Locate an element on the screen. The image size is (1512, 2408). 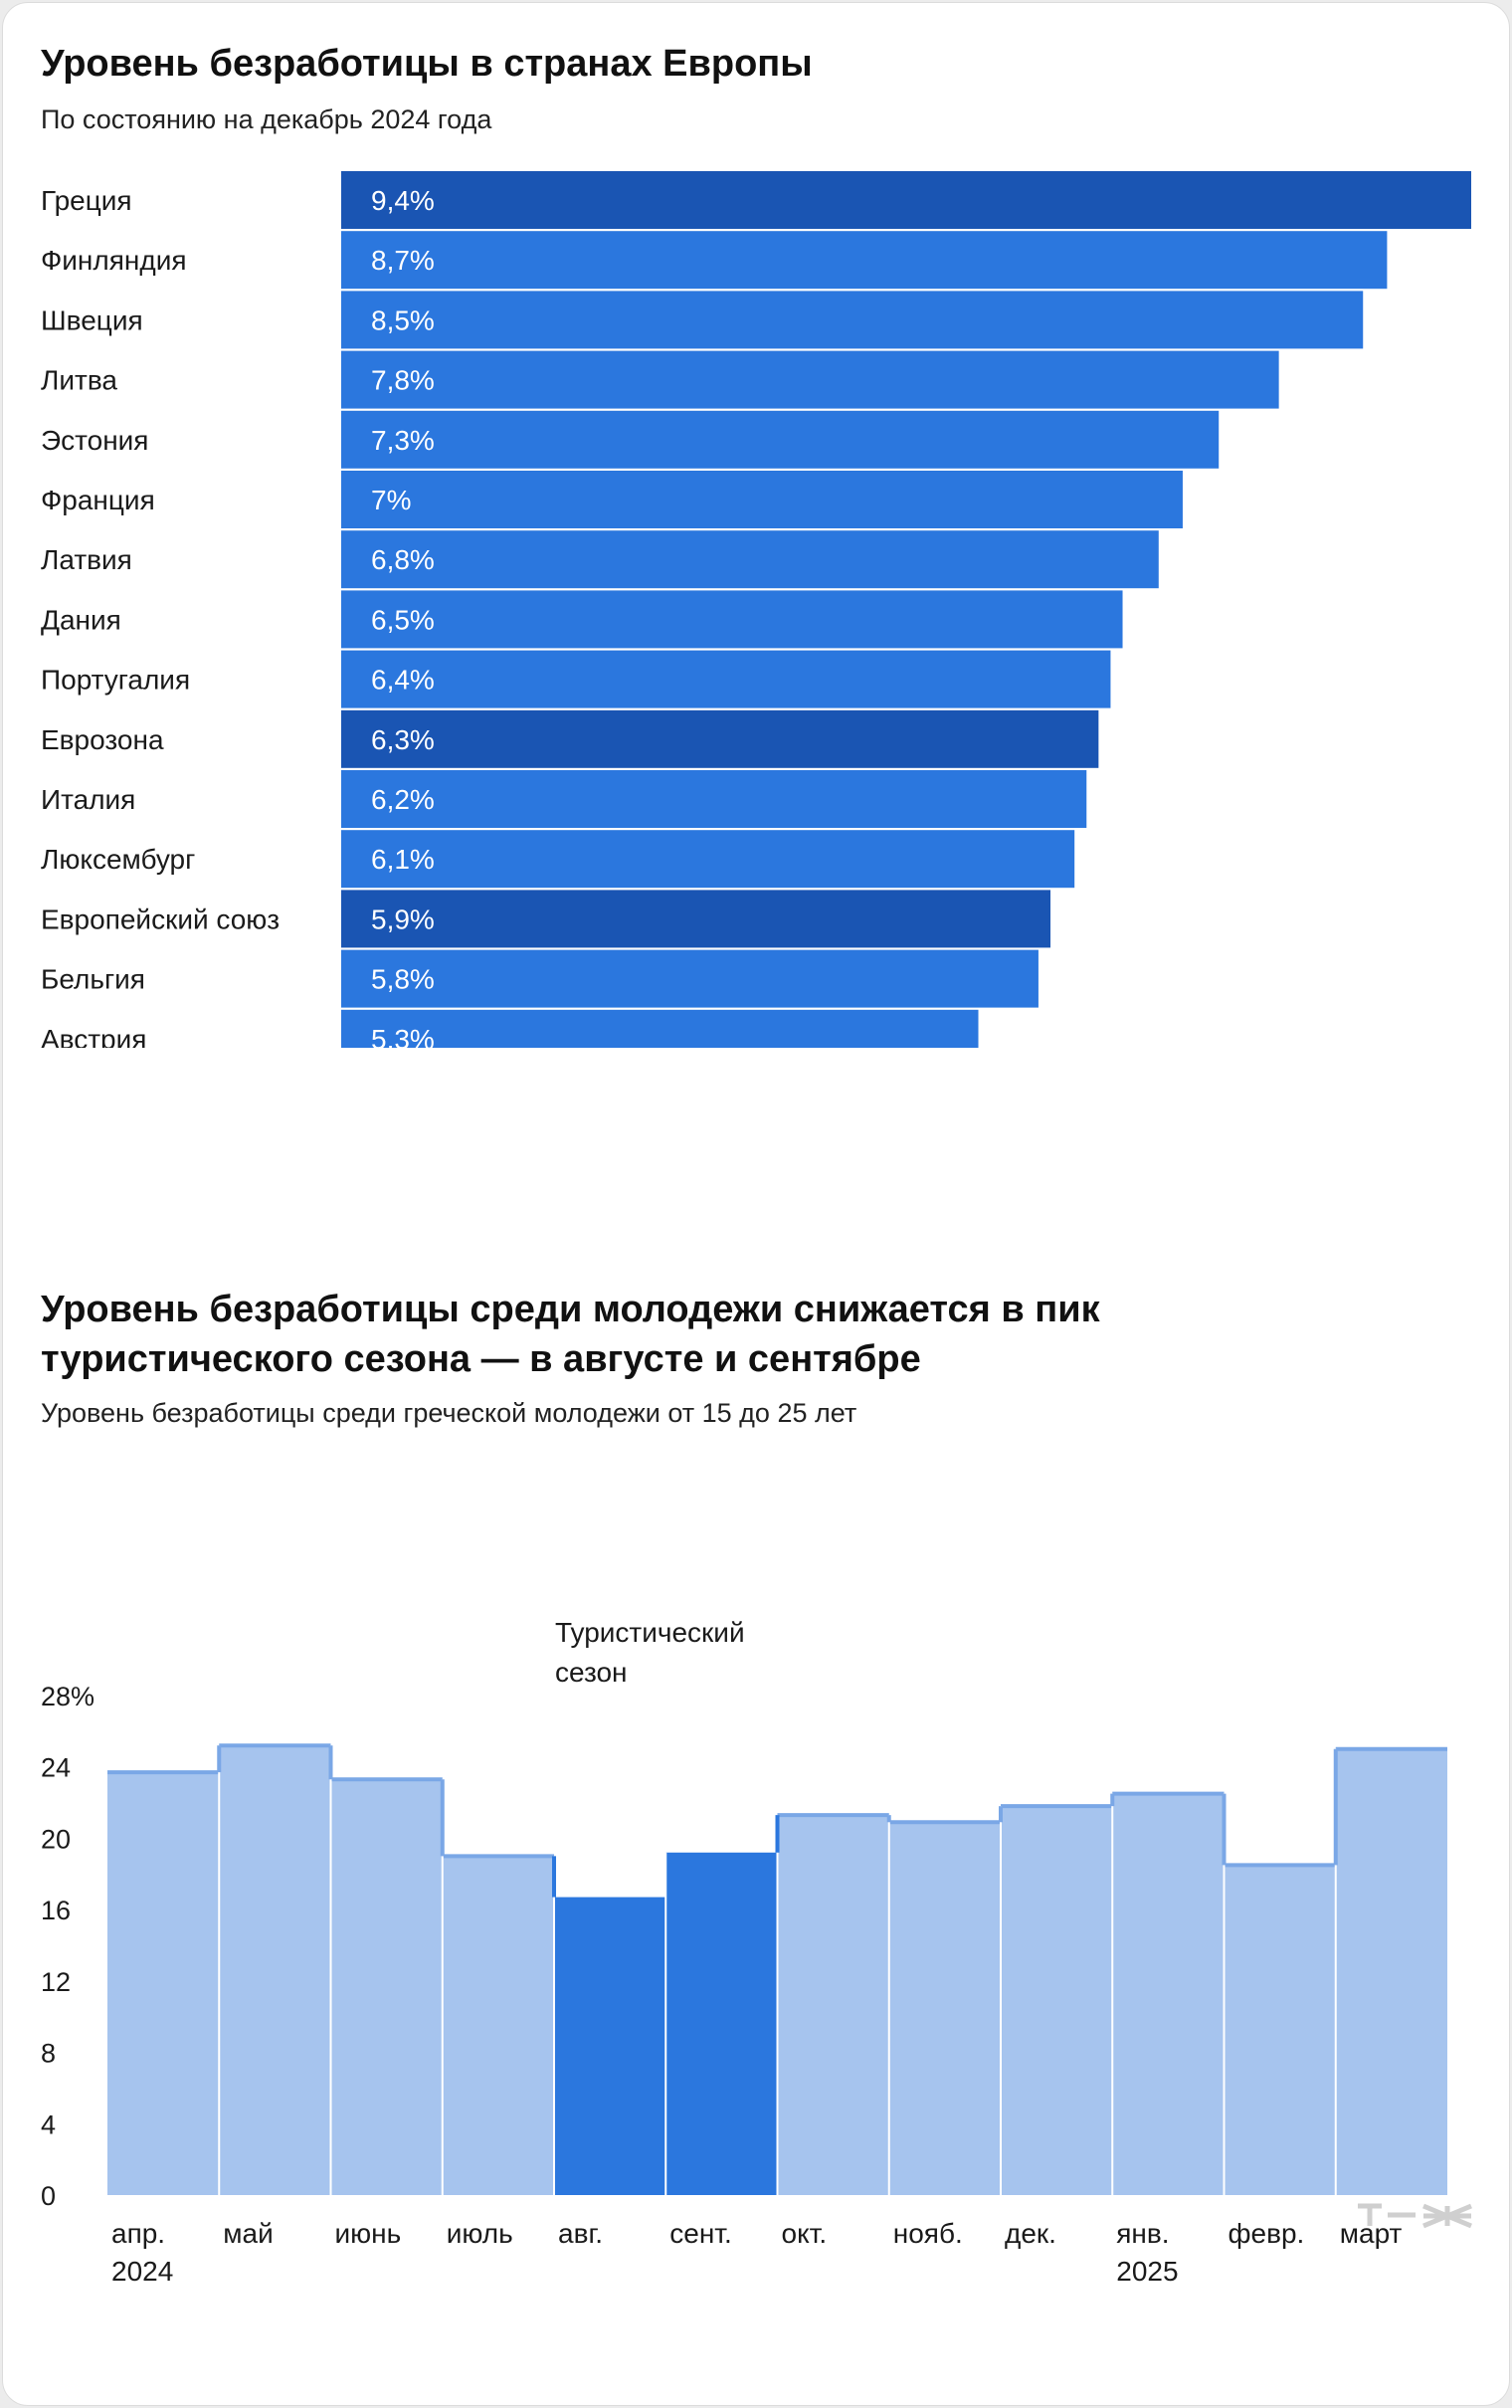
bar-value-label: 6,8% is located at coordinates (403, 559).